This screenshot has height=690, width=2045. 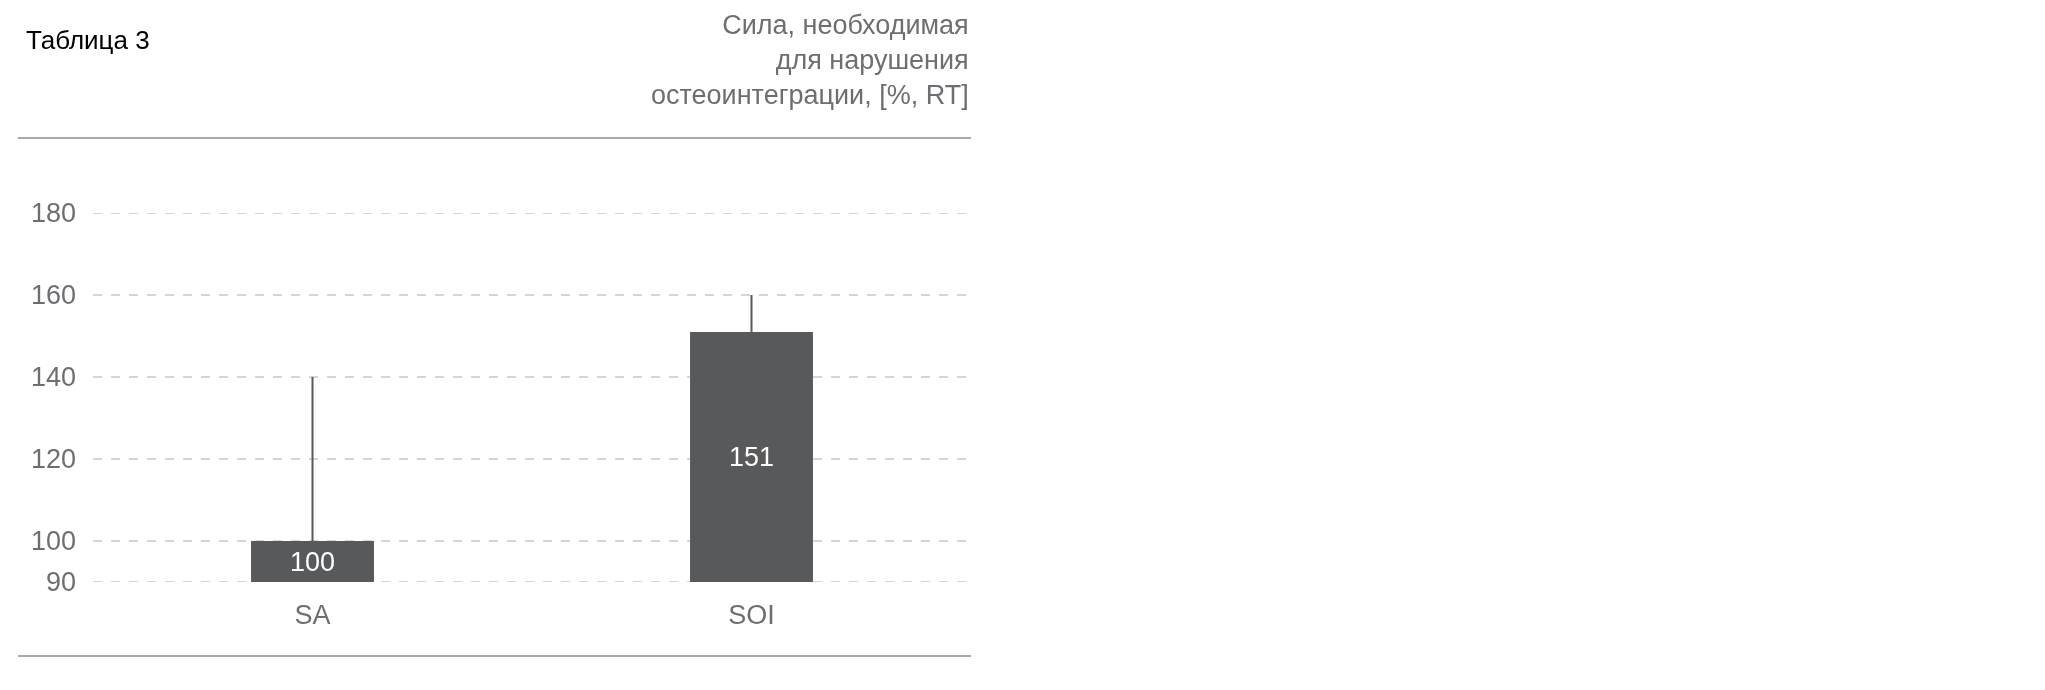 What do you see at coordinates (53, 377) in the screenshot?
I see `y-tick-label: 140` at bounding box center [53, 377].